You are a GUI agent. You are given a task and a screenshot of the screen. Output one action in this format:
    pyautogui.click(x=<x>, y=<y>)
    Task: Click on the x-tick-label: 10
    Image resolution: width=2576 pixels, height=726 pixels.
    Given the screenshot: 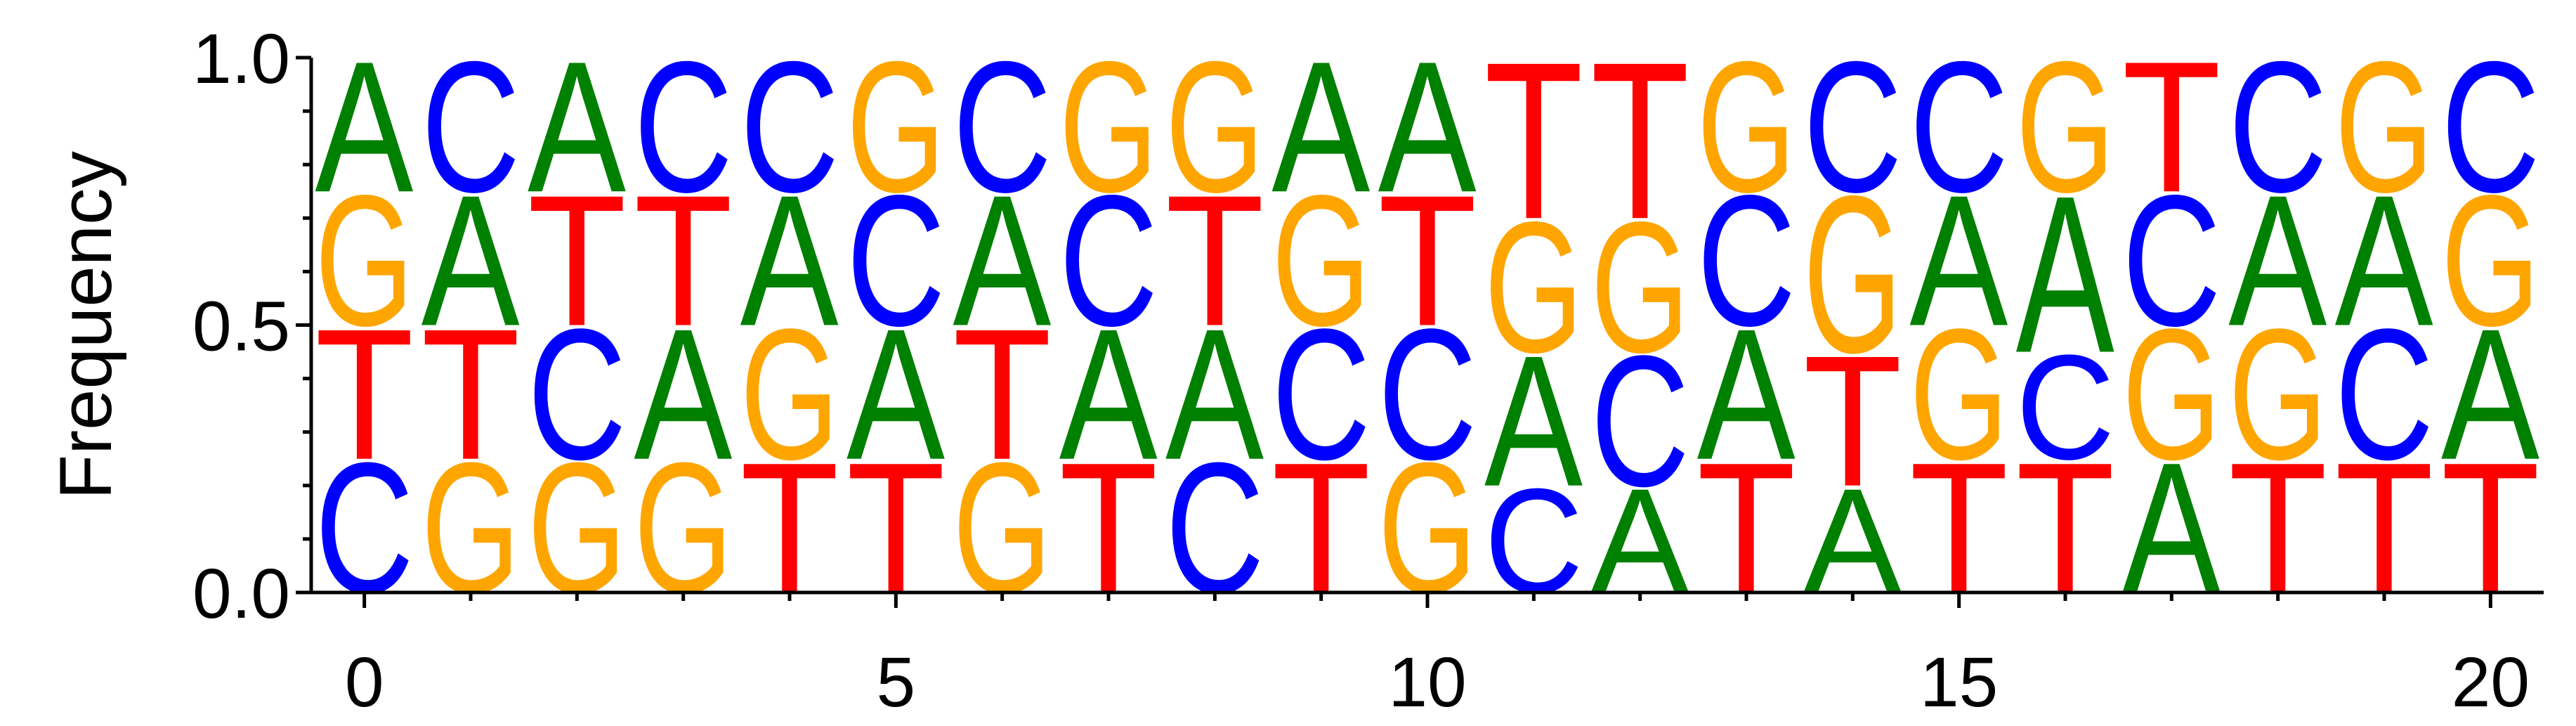 What is the action you would take?
    pyautogui.click(x=1427, y=682)
    